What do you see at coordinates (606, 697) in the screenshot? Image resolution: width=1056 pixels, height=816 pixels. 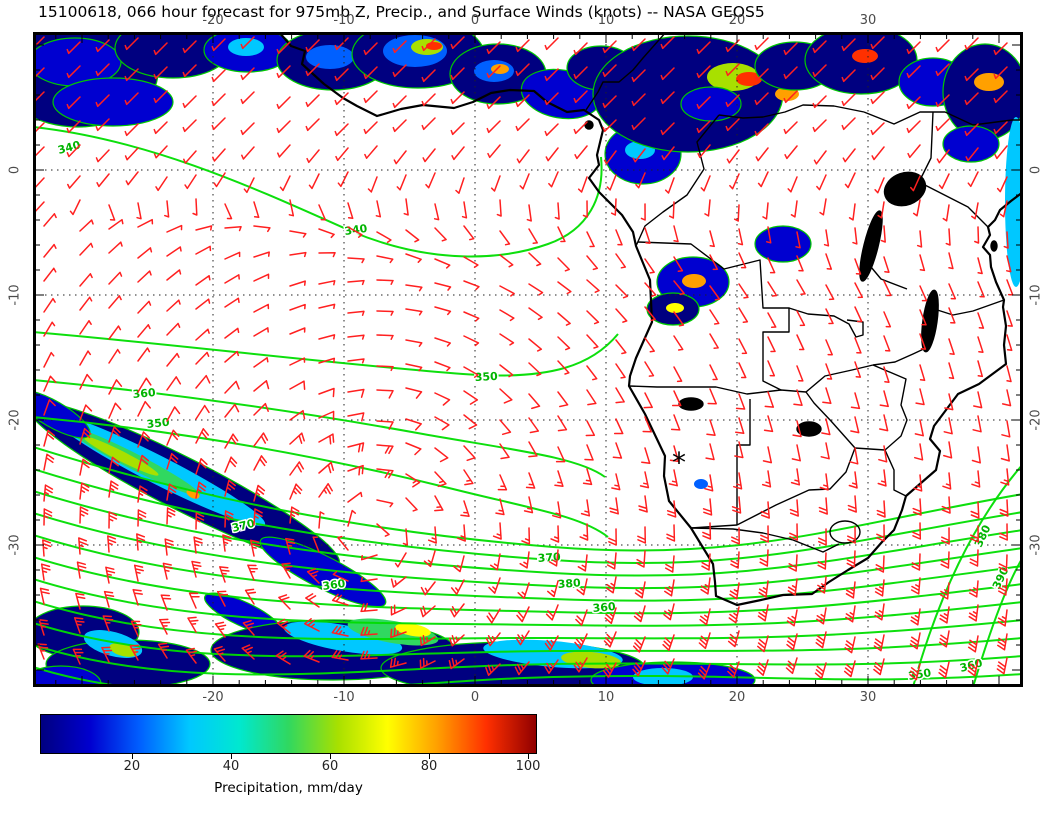 I see `lon-tick-label-bottom: 10` at bounding box center [606, 697].